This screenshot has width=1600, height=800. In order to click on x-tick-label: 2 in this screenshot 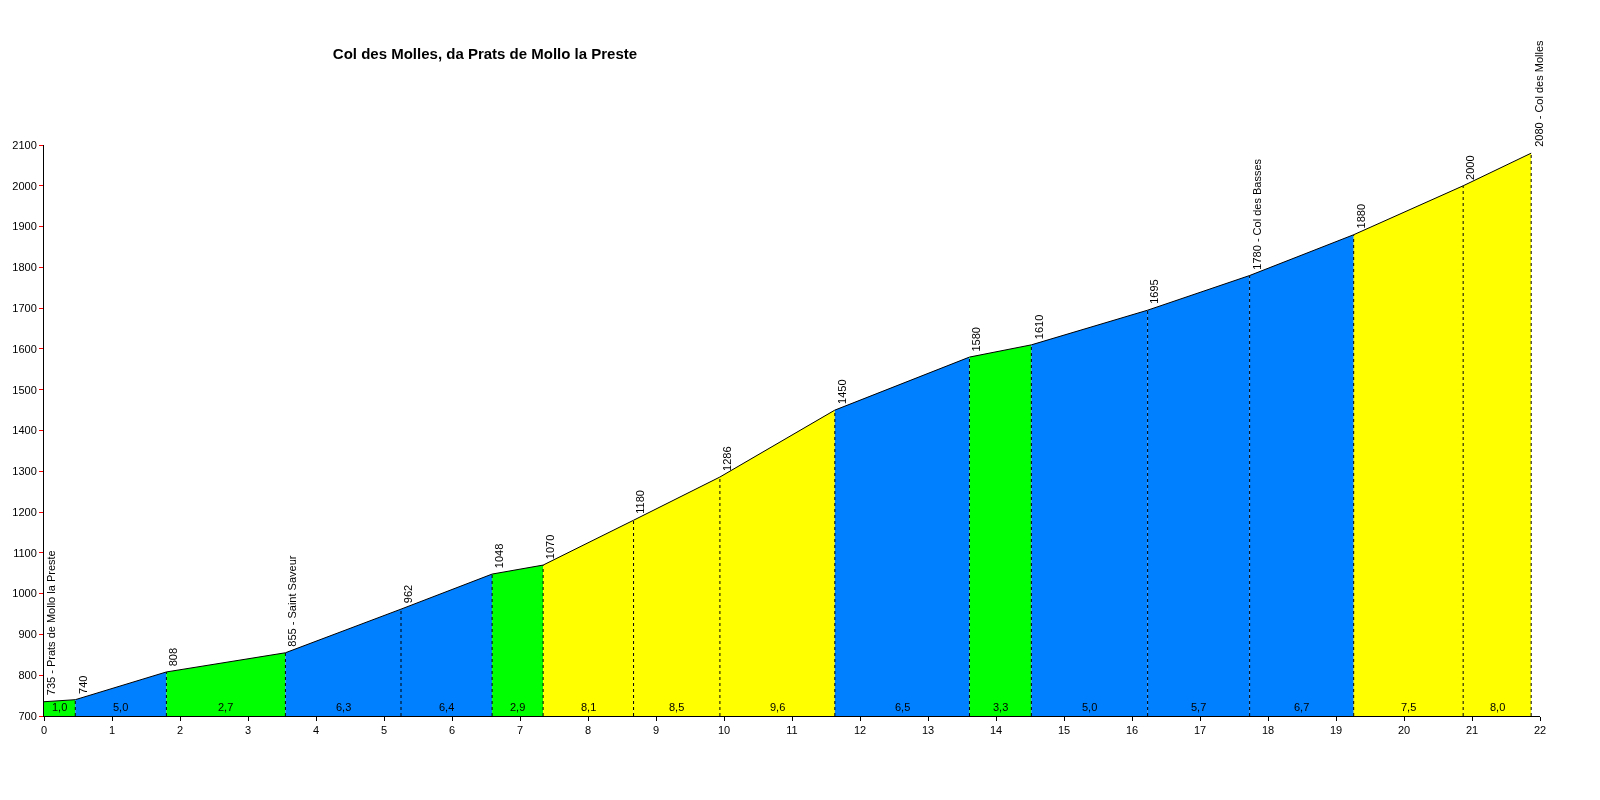, I will do `click(180, 730)`.